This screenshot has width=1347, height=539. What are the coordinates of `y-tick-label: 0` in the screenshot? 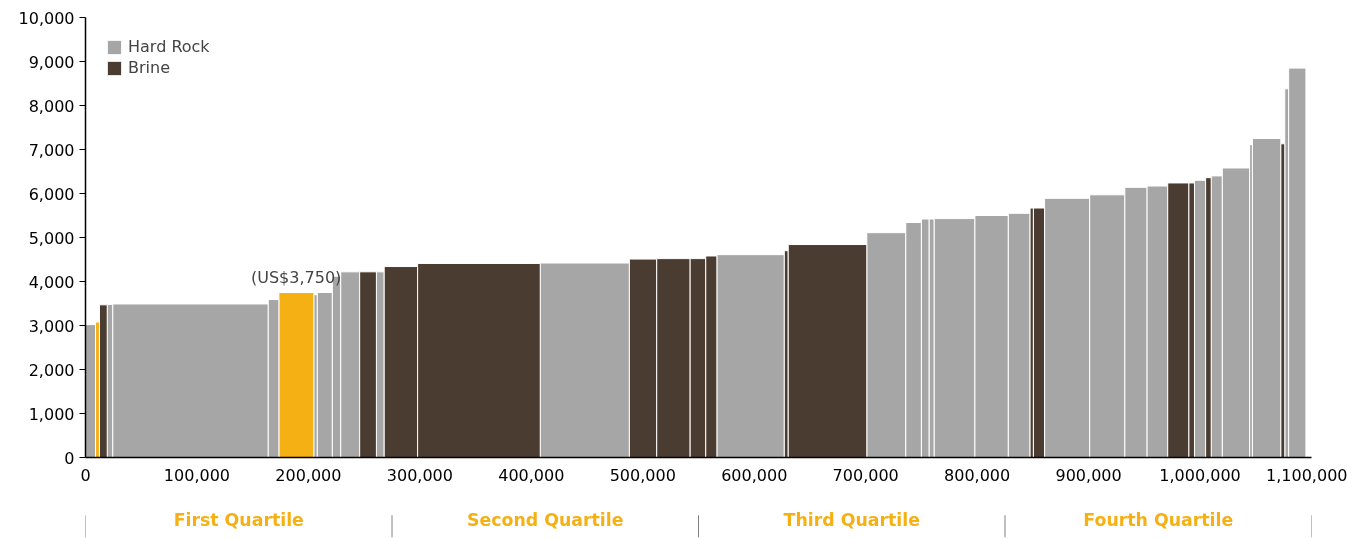 It's located at (69, 458).